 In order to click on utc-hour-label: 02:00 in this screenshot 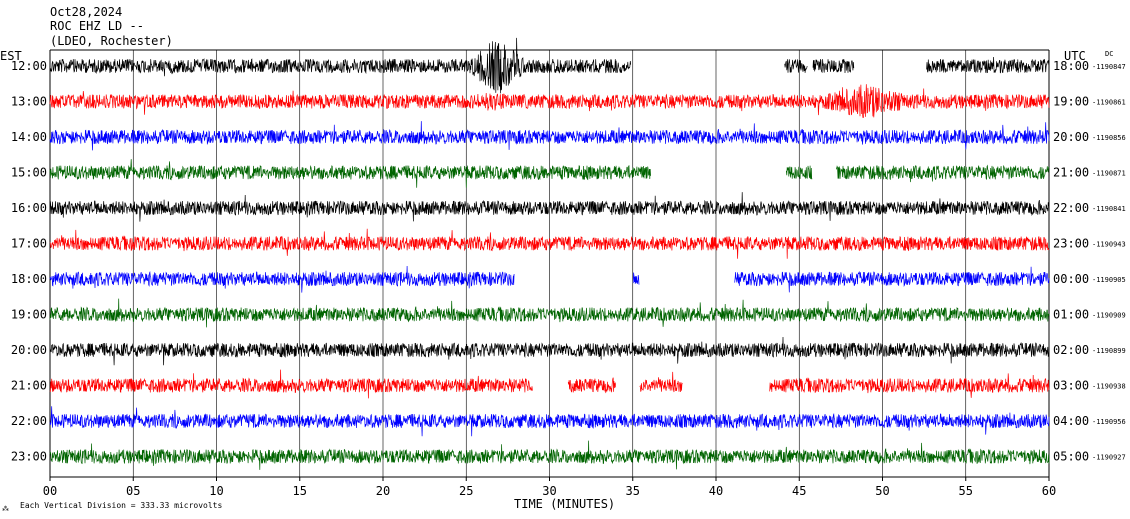, I will do `click(1071, 350)`.